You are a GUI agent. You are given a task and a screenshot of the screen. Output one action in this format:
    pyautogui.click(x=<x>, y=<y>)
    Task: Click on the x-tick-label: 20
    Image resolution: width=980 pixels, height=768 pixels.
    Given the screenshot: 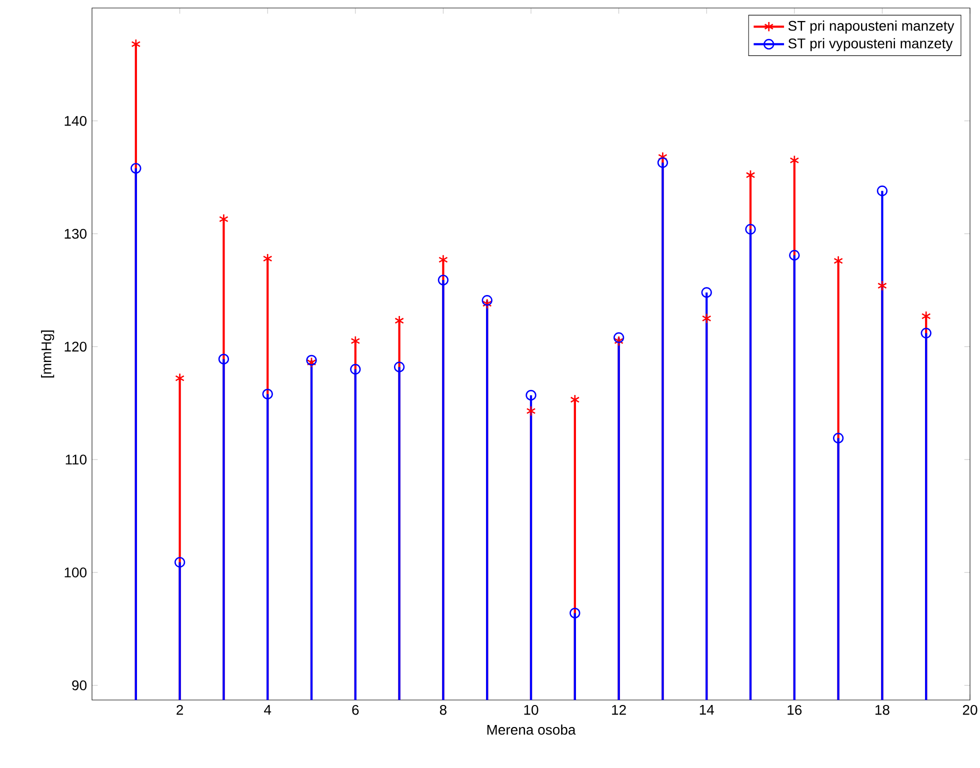 What is the action you would take?
    pyautogui.click(x=970, y=709)
    